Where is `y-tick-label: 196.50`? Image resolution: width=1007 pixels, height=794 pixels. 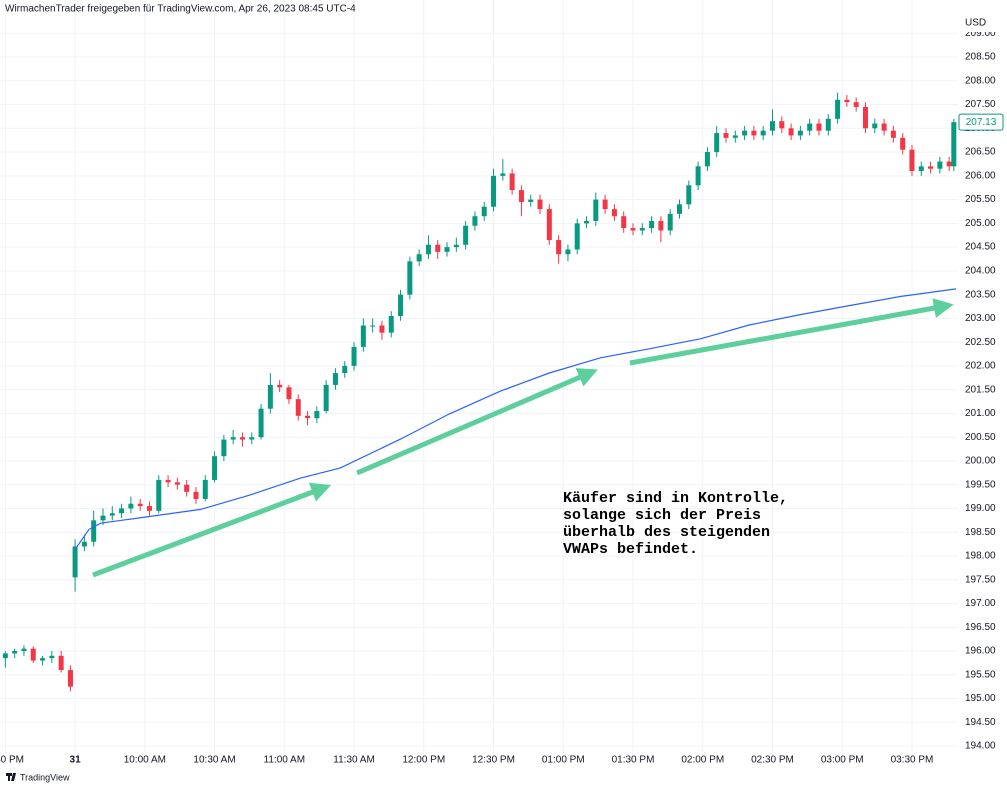
y-tick-label: 196.50 is located at coordinates (980, 627).